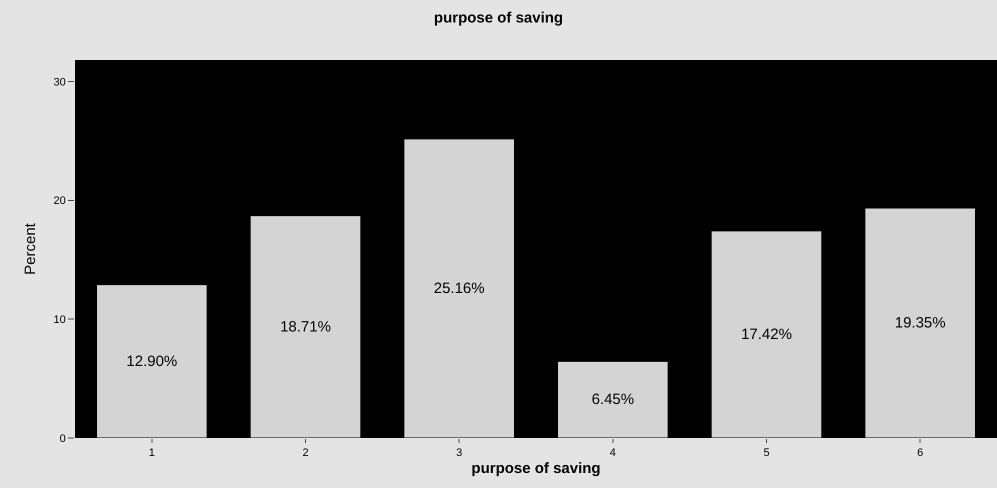 The image size is (997, 488). Describe the element at coordinates (613, 453) in the screenshot. I see `x-tick-label: 4` at that location.